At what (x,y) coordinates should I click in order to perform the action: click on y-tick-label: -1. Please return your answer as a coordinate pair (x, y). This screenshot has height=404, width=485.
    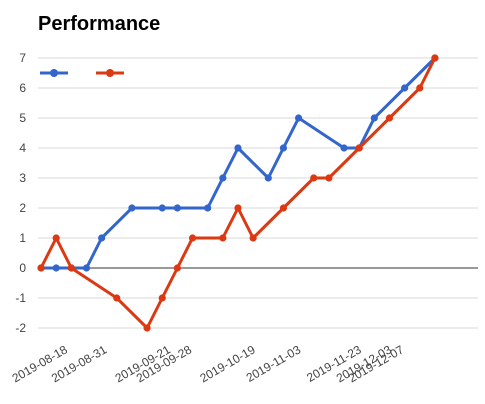
    Looking at the image, I should click on (20, 298).